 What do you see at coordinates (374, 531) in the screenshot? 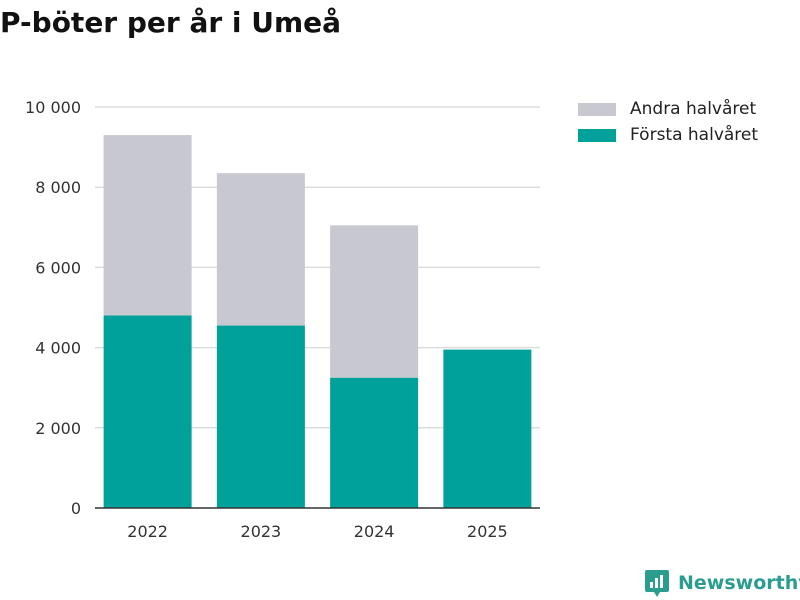
I see `x-tick-label: 2024` at bounding box center [374, 531].